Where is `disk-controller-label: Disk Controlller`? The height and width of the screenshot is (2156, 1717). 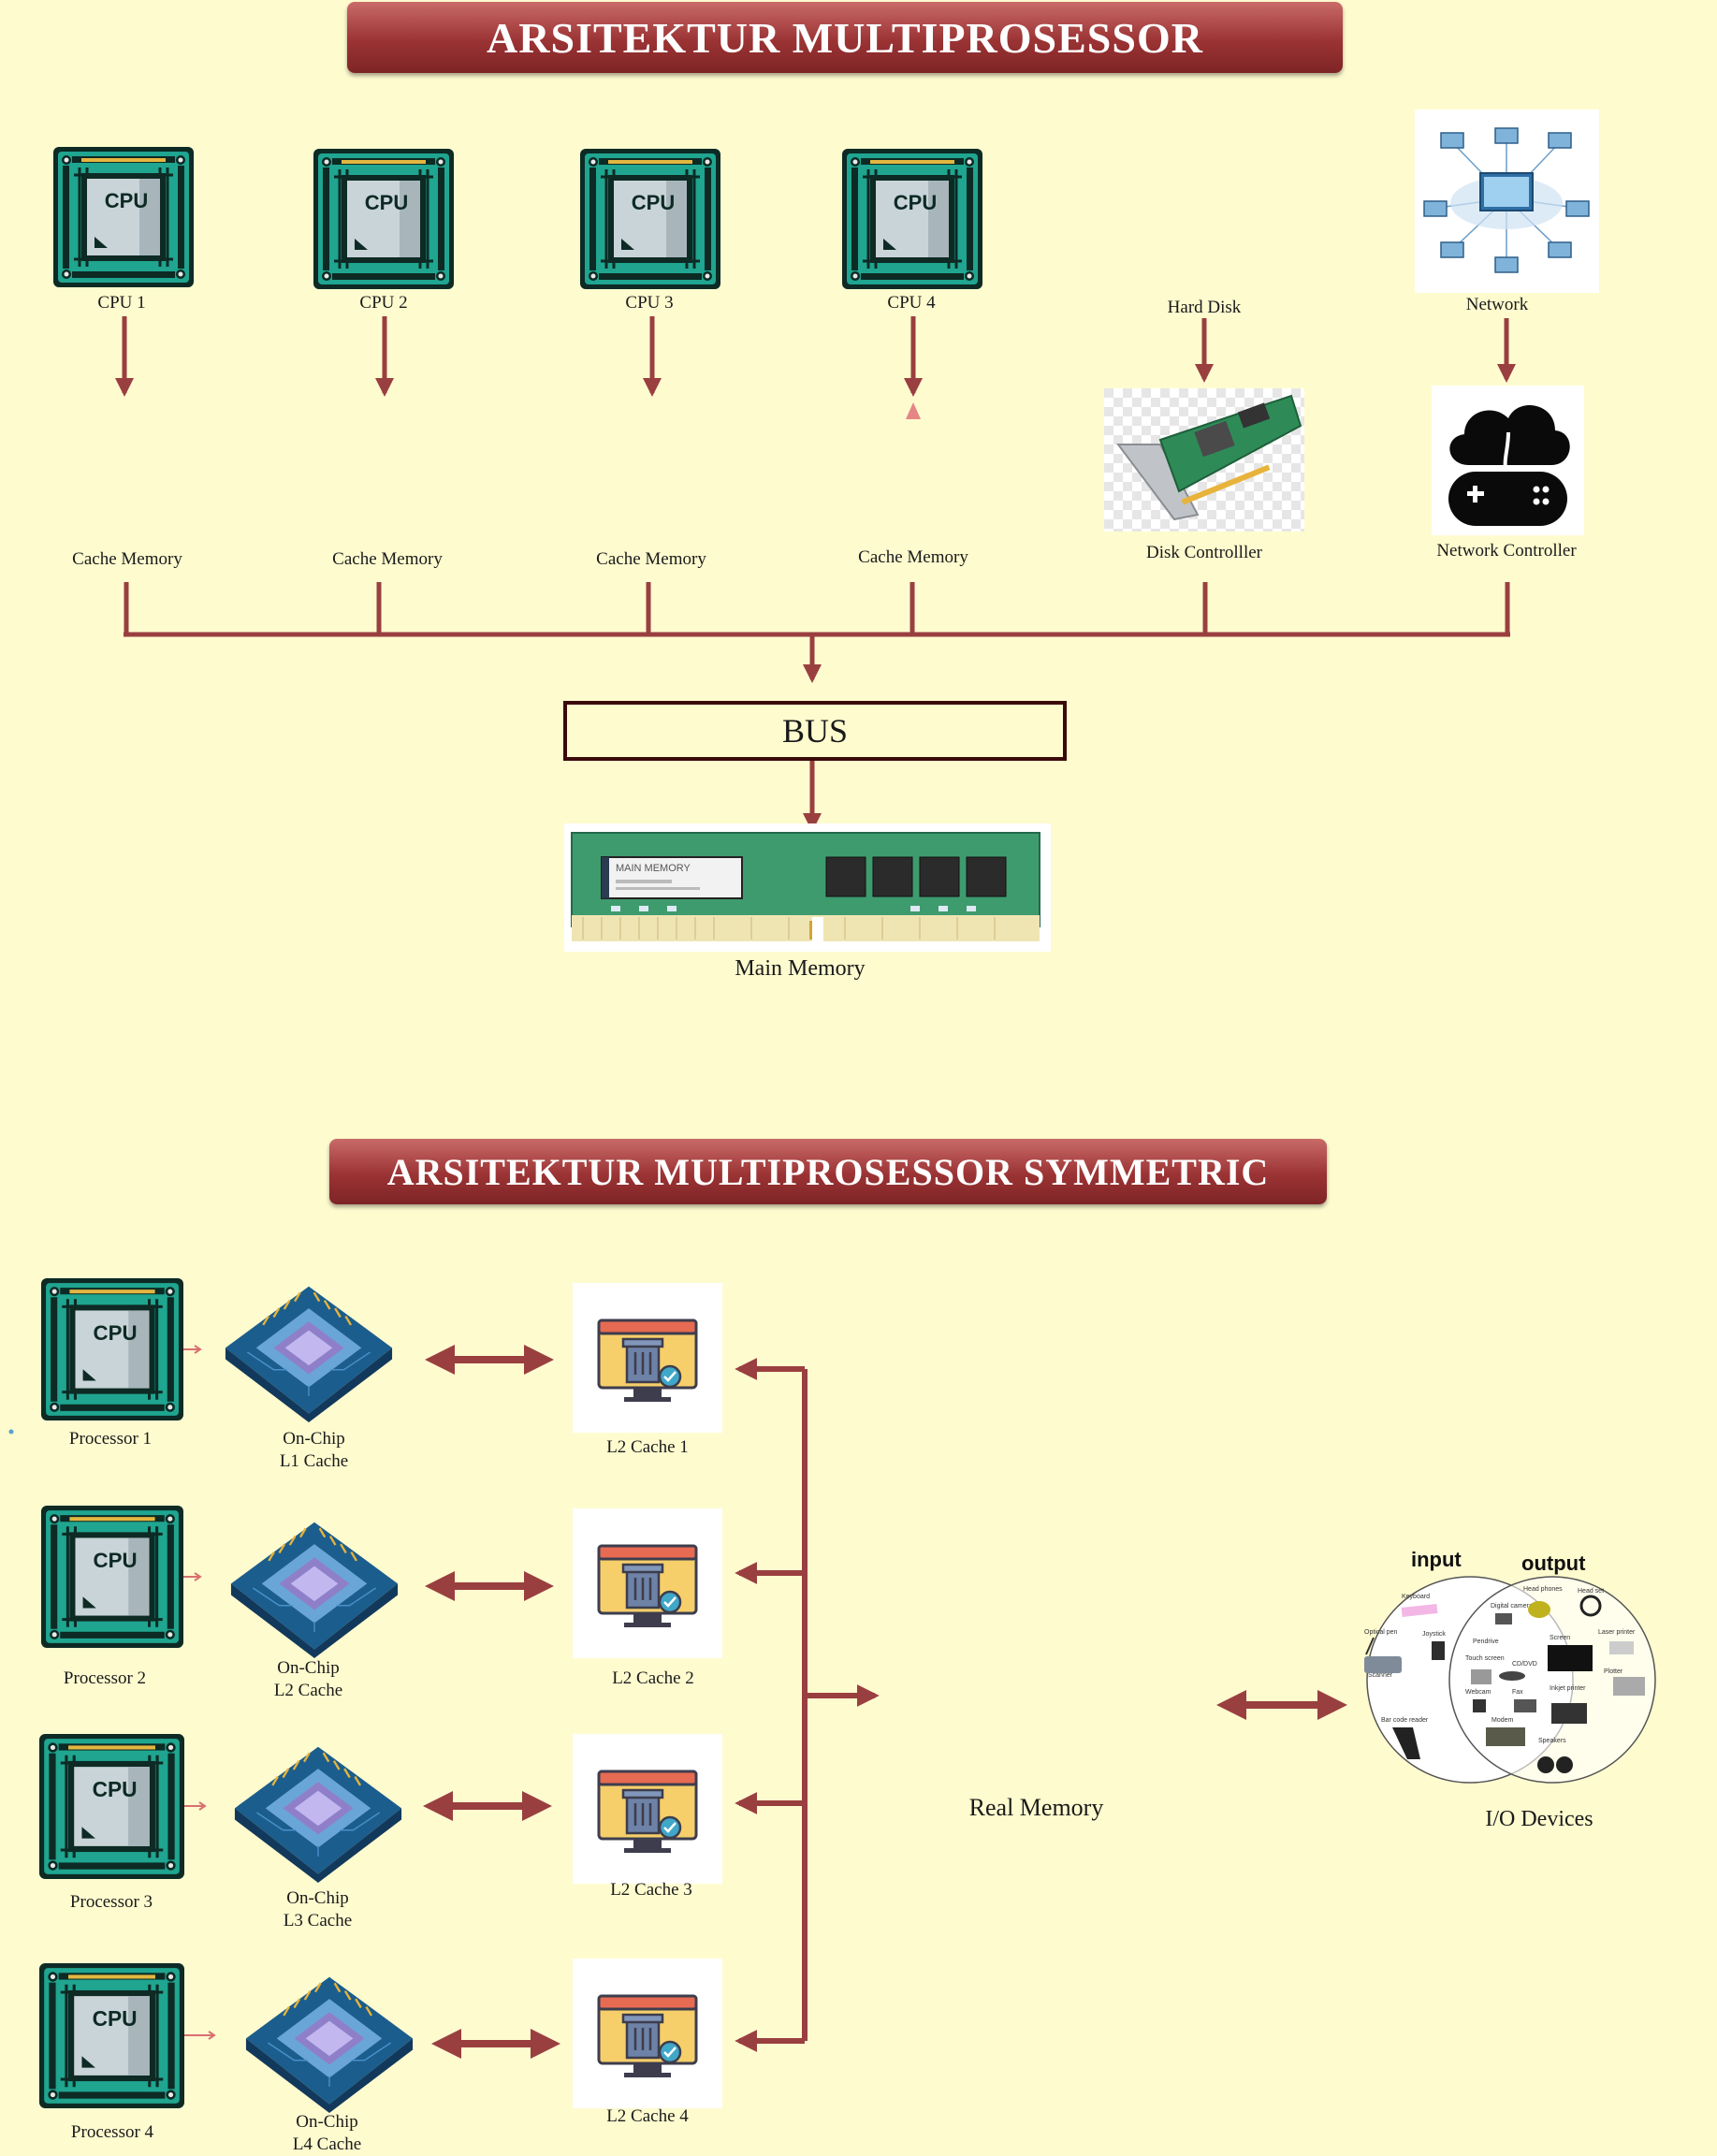
disk-controller-label: Disk Controlller is located at coordinates (1204, 552).